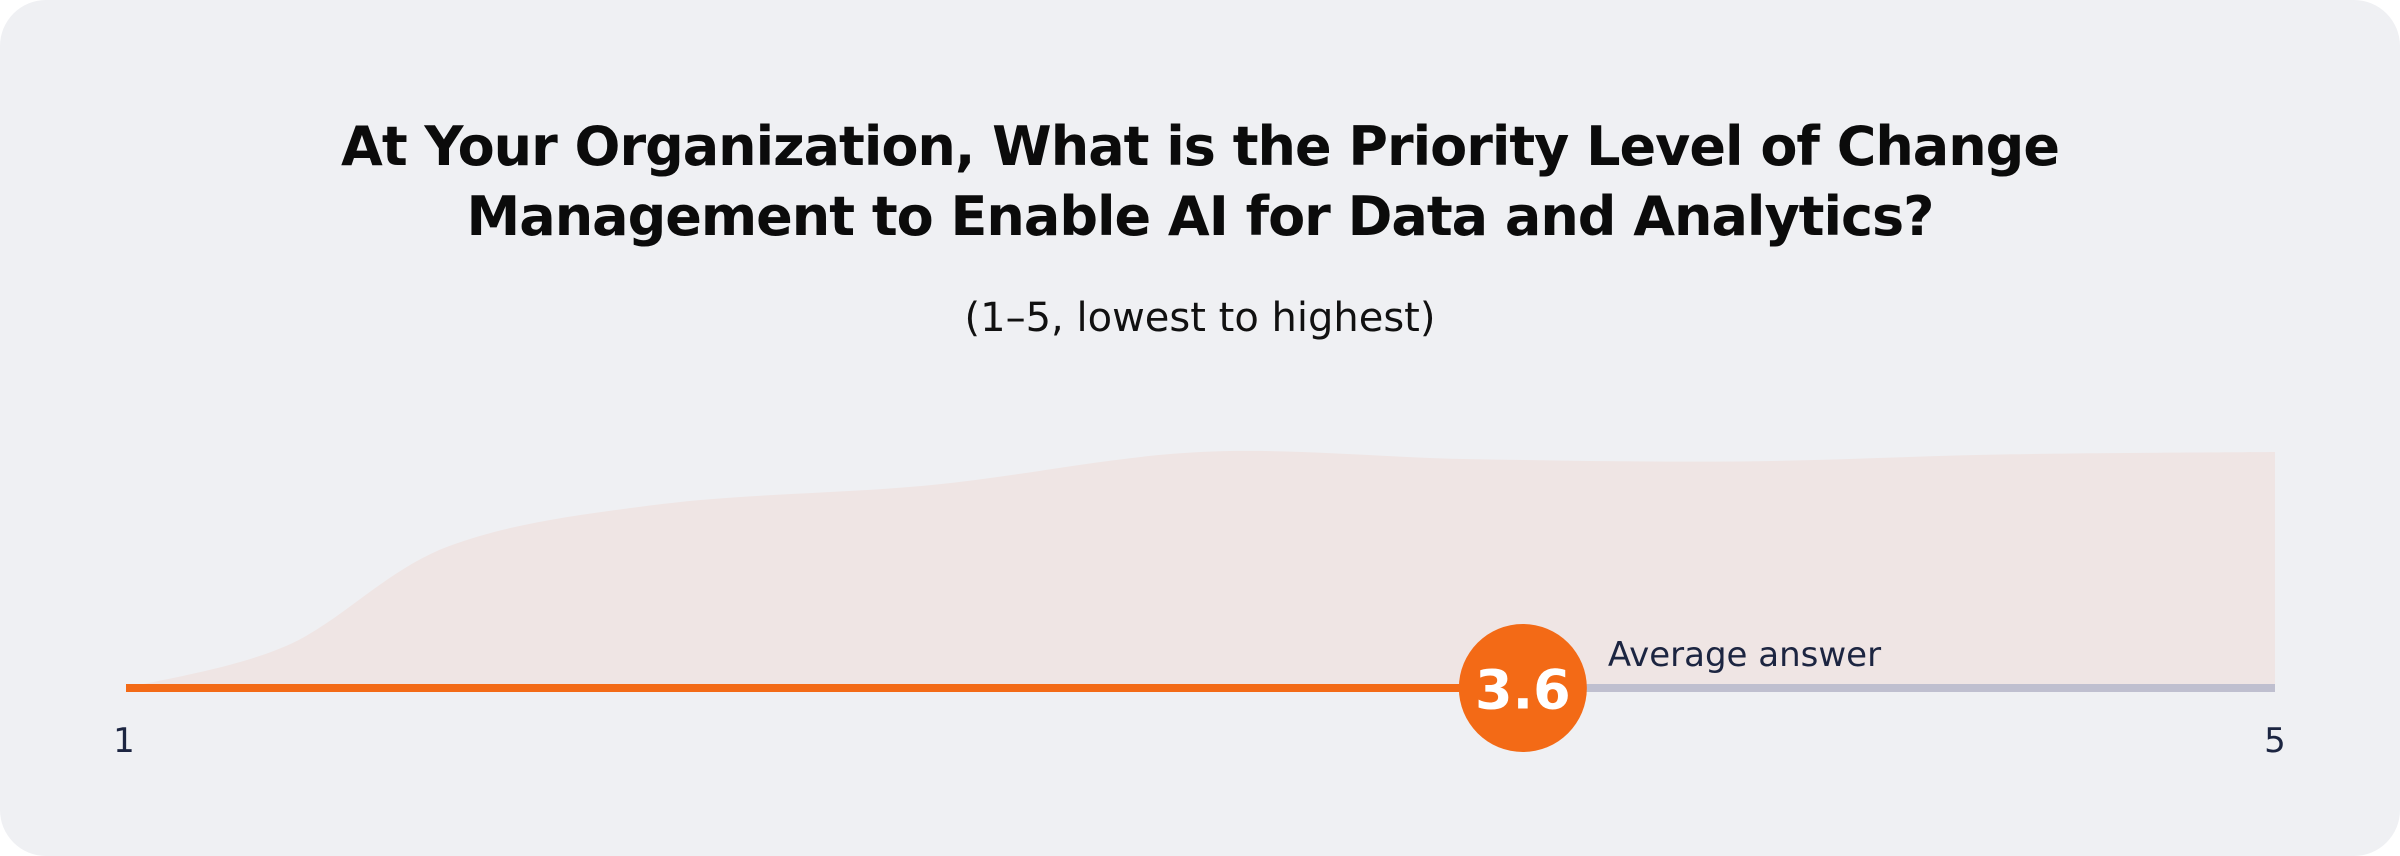 This screenshot has height=856, width=2400. I want to click on average-caption: Average answer, so click(1744, 655).